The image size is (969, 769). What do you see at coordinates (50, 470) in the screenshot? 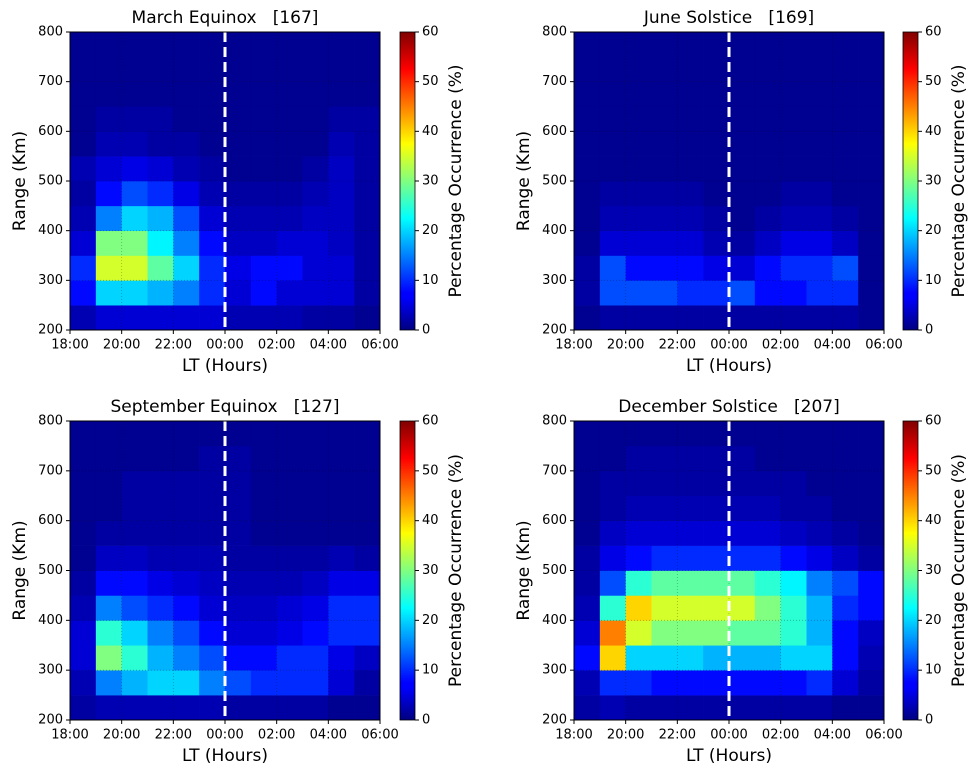
I see `y-tick-label: 700` at bounding box center [50, 470].